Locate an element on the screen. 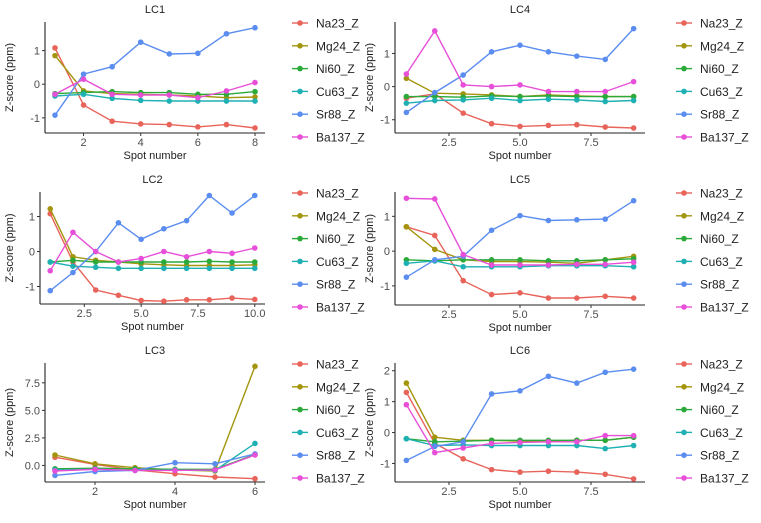 This screenshot has height=523, width=761. series-line-ba137_z is located at coordinates (152, 251).